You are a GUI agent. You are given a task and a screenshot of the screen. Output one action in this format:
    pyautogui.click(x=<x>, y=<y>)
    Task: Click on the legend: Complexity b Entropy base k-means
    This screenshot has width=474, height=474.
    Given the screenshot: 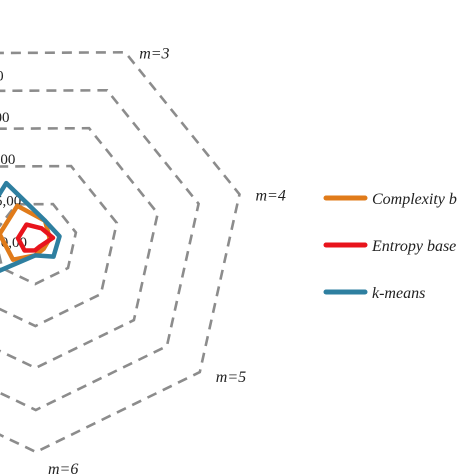 What is the action you would take?
    pyautogui.click(x=390, y=246)
    